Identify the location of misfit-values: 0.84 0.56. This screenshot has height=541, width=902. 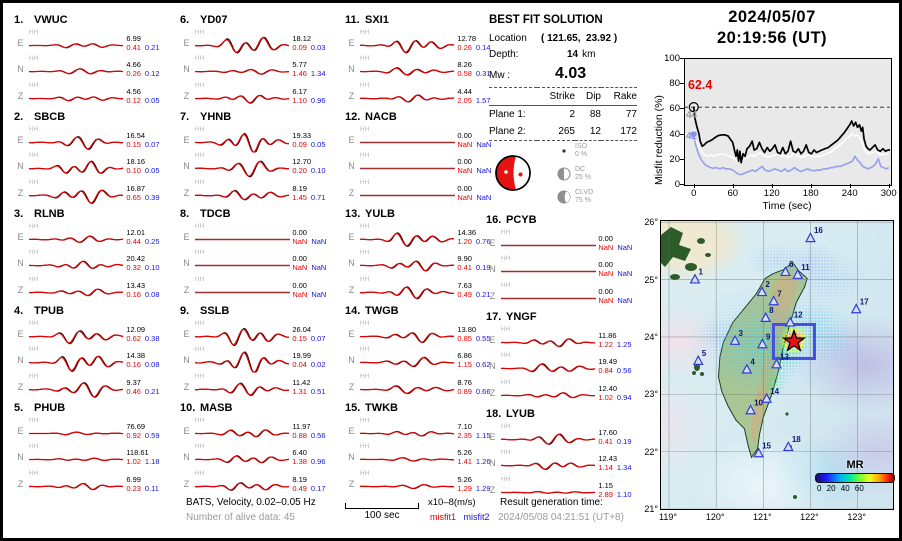
(623, 370).